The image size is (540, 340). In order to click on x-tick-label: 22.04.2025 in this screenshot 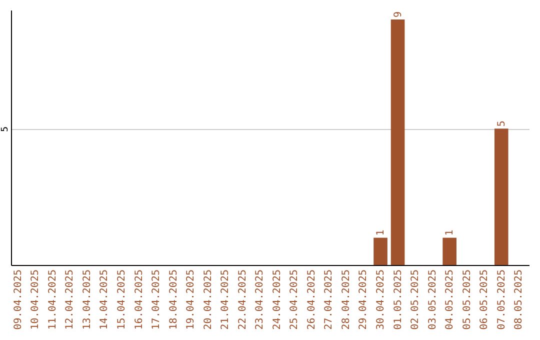, I will do `click(242, 300)`.